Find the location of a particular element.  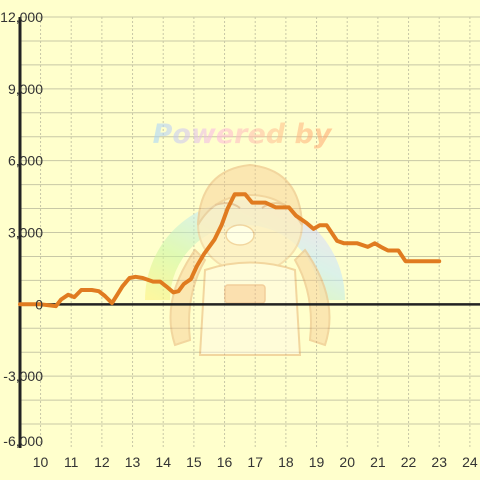

x-tick-labels: 10 11 12 13 14 15 16 17 18 19 20 21 22 23 24 is located at coordinates (255, 462).